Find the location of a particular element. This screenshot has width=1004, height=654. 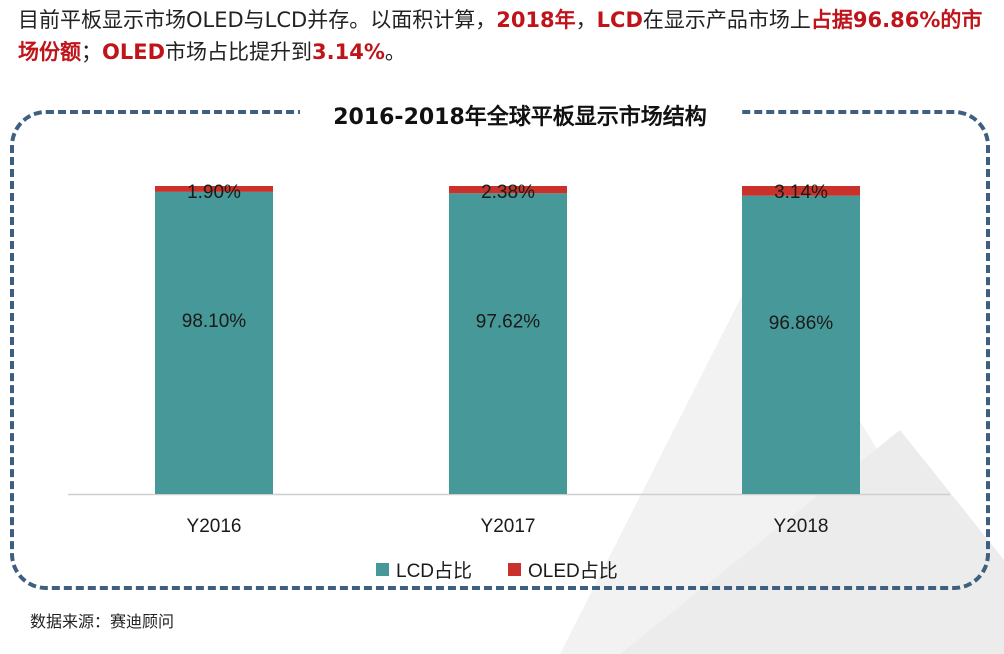

oled-data-label: 3.14% is located at coordinates (801, 192).